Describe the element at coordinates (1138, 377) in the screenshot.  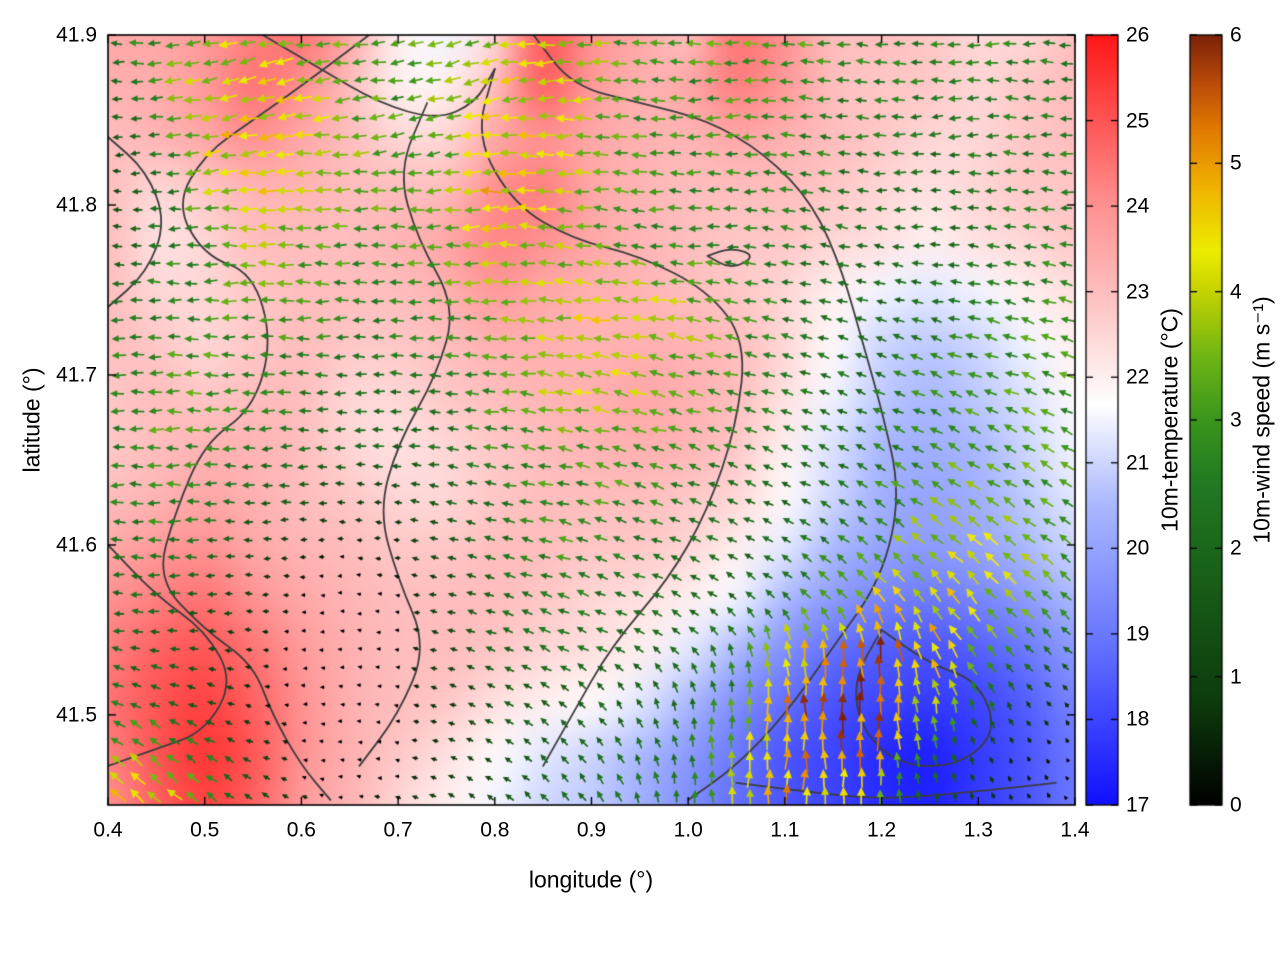
I see `temperature-colorbar-tick-label: 22` at that location.